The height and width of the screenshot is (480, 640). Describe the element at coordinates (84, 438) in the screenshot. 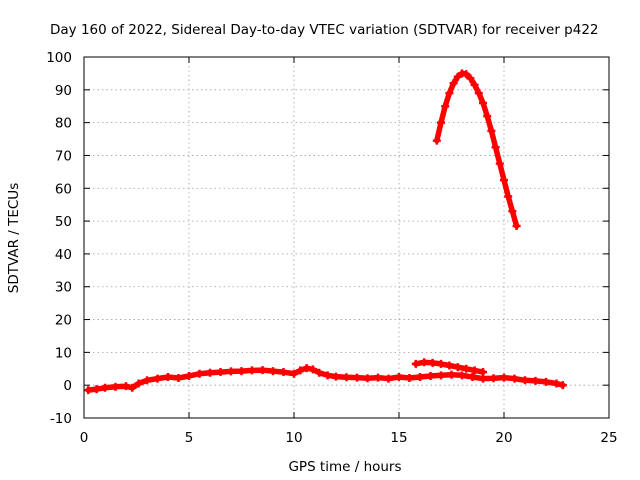

I see `x-tick-label: 0` at that location.